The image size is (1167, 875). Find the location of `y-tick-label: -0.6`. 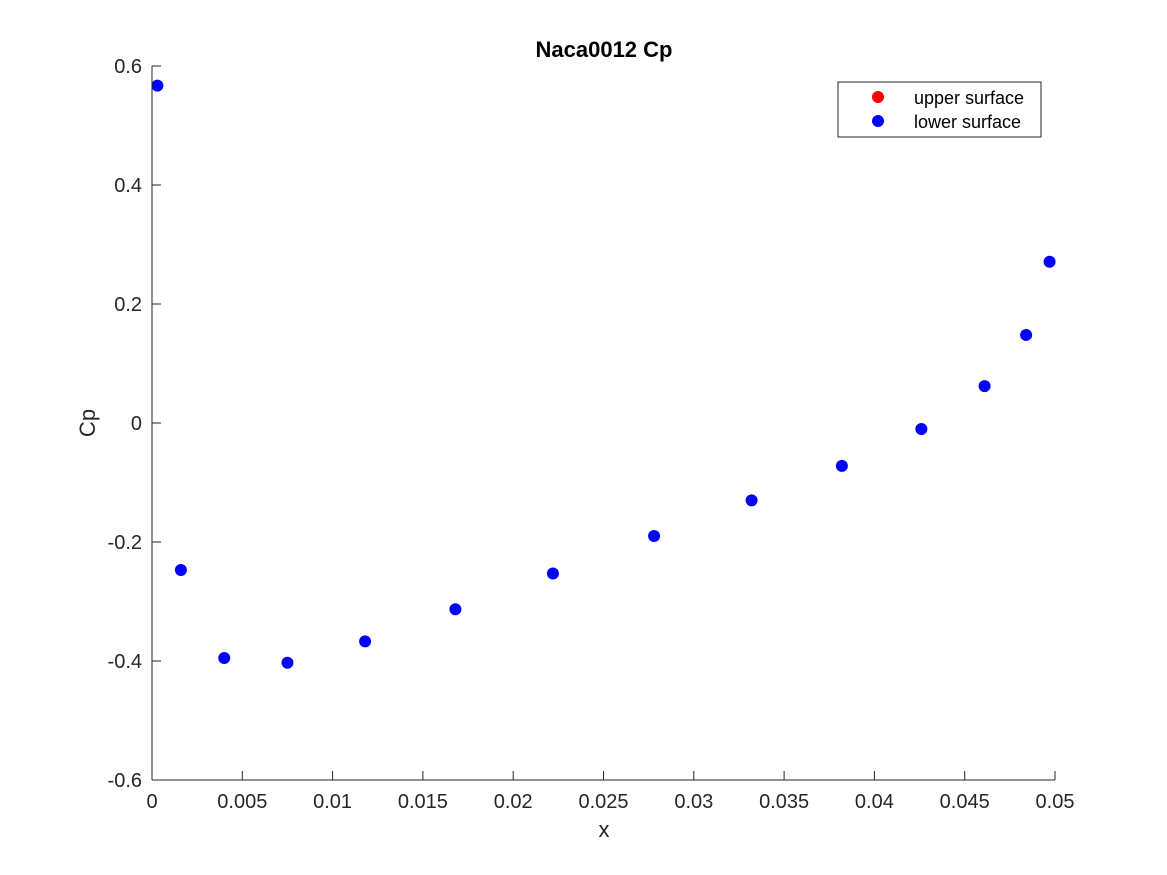

y-tick-label: -0.6 is located at coordinates (125, 781).